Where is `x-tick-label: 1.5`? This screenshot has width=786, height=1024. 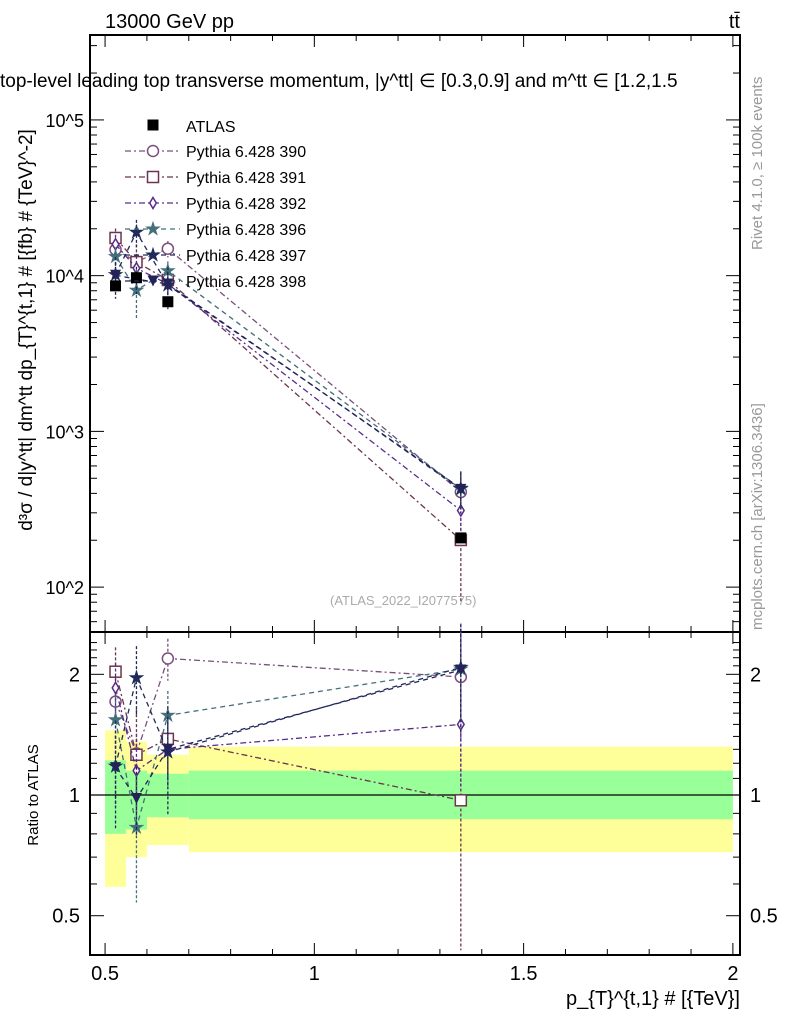
x-tick-label: 1.5 is located at coordinates (524, 974).